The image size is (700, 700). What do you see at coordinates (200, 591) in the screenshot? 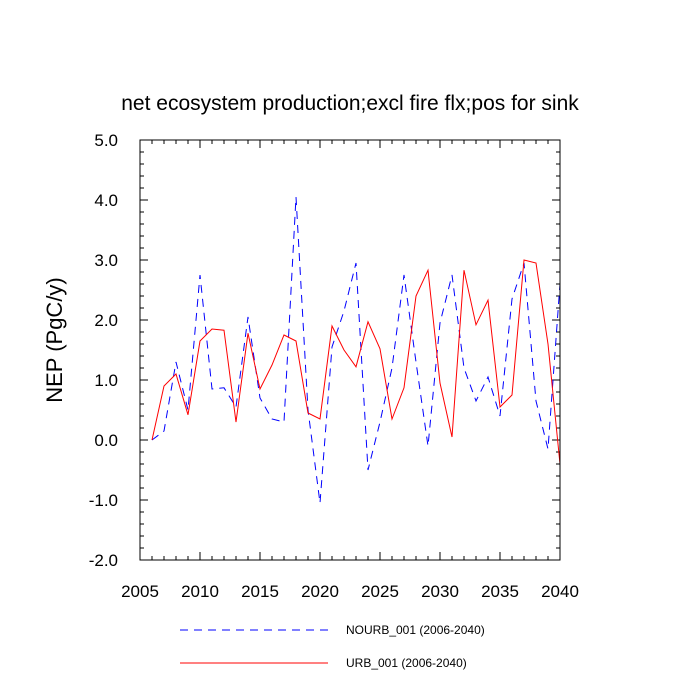
I see `x-tick-label: 2010` at bounding box center [200, 591].